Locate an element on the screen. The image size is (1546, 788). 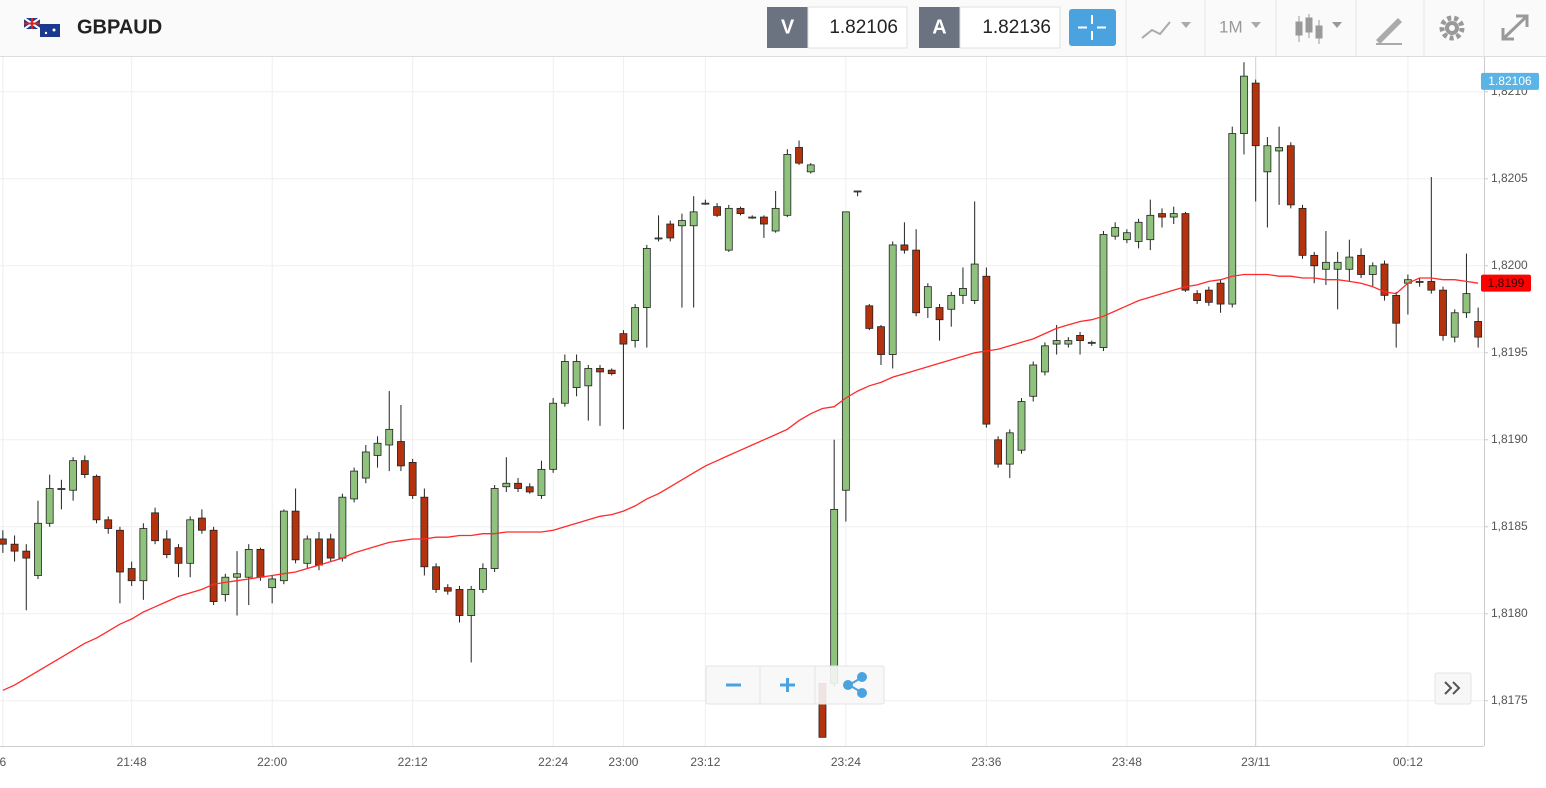
timeframe-caret is located at coordinates (1256, 25).